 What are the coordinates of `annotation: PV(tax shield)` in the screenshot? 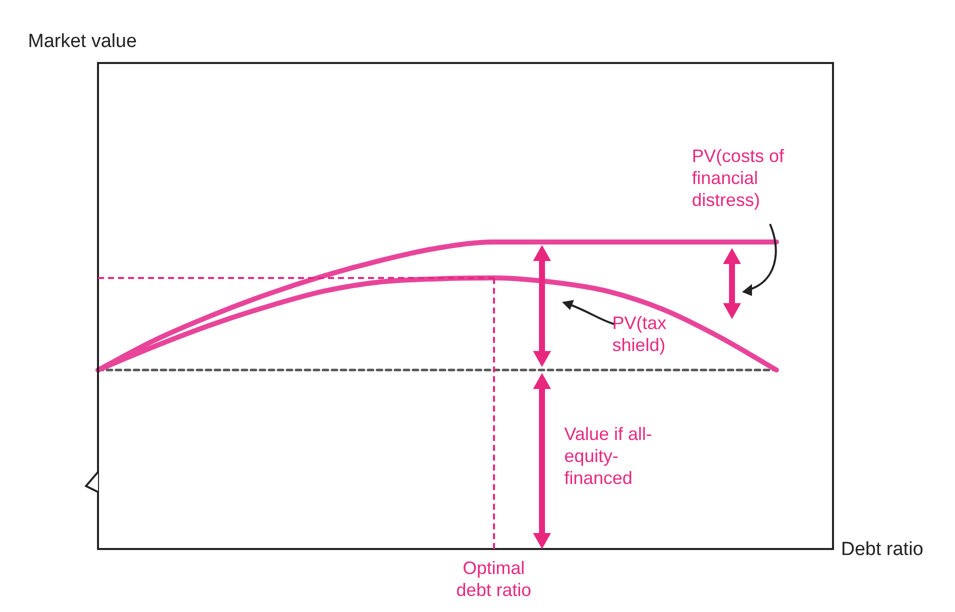 It's located at (640, 334).